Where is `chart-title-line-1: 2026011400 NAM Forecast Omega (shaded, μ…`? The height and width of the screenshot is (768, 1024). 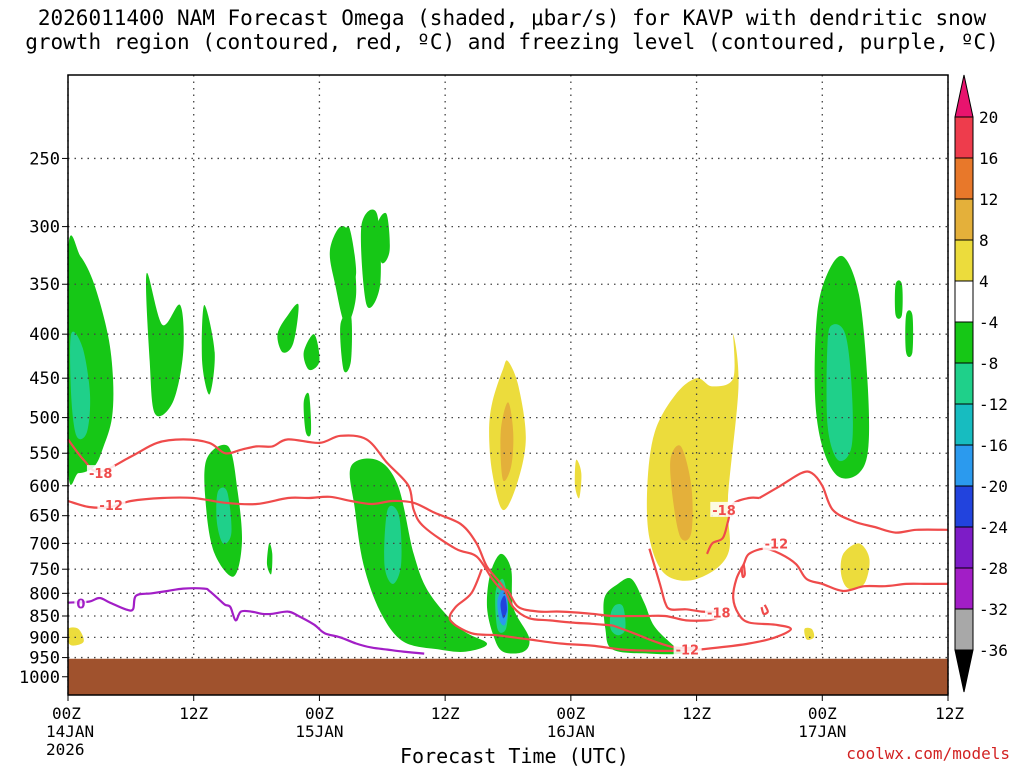
chart-title-line-1: 2026011400 NAM Forecast Omega (shaded, μ… is located at coordinates (512, 18).